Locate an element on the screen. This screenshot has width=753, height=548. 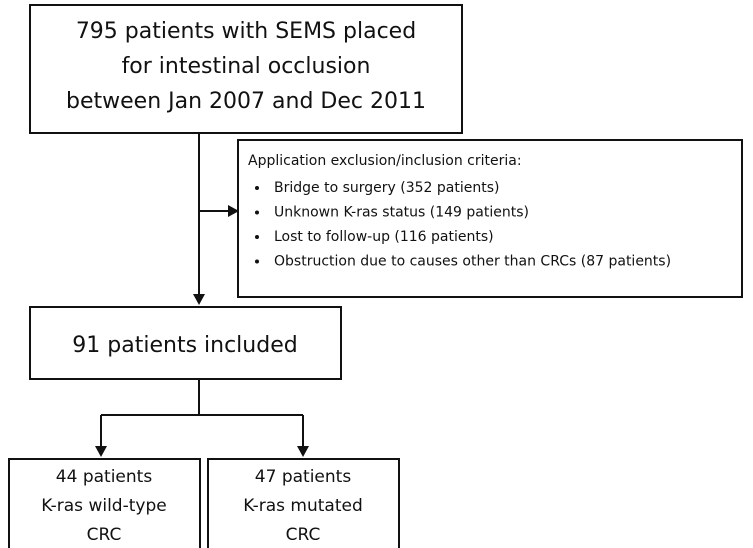
criteria-item: Bridge to surgery (352 patients) is located at coordinates (386, 188).